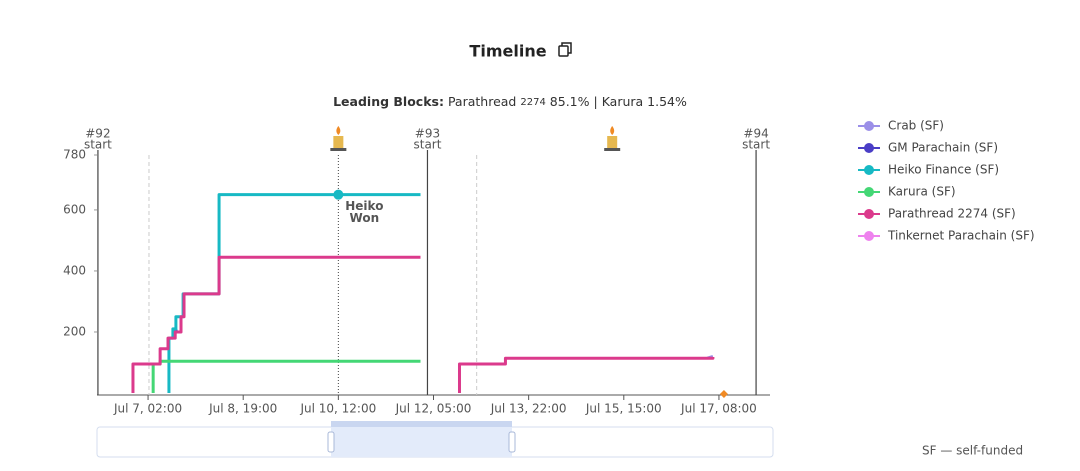  Describe the element at coordinates (74, 155) in the screenshot. I see `y-tick-label: 780` at that location.